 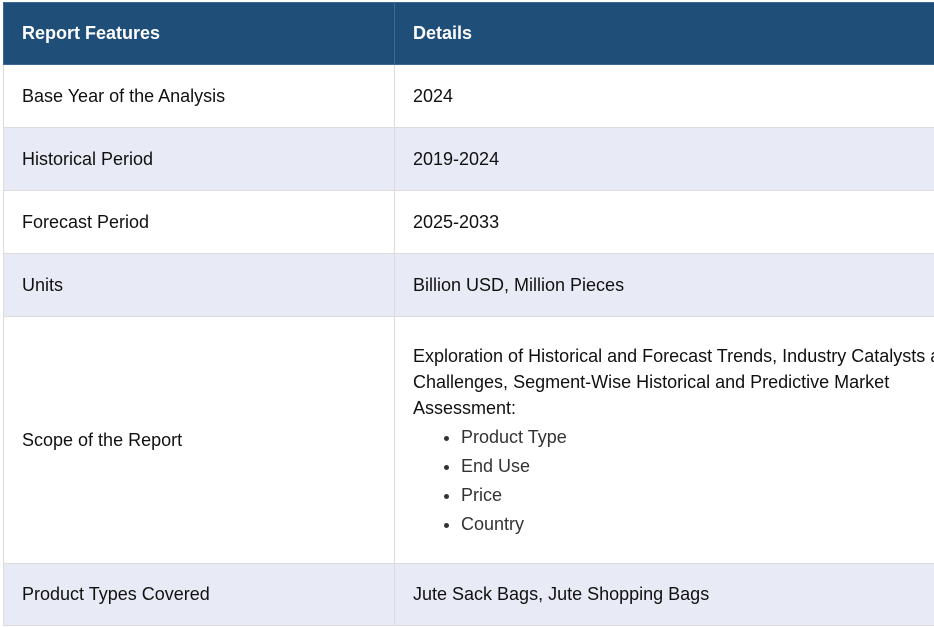 I want to click on scope-list: Product Type End Use Price Country, so click(x=673, y=481).